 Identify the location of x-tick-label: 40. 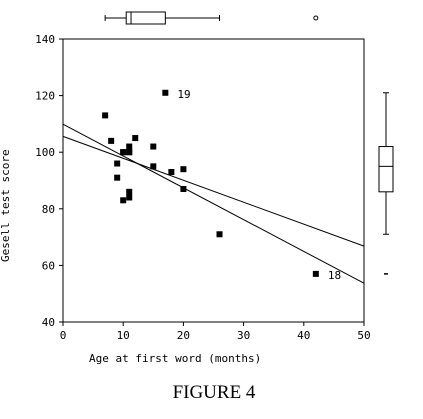
(303, 335).